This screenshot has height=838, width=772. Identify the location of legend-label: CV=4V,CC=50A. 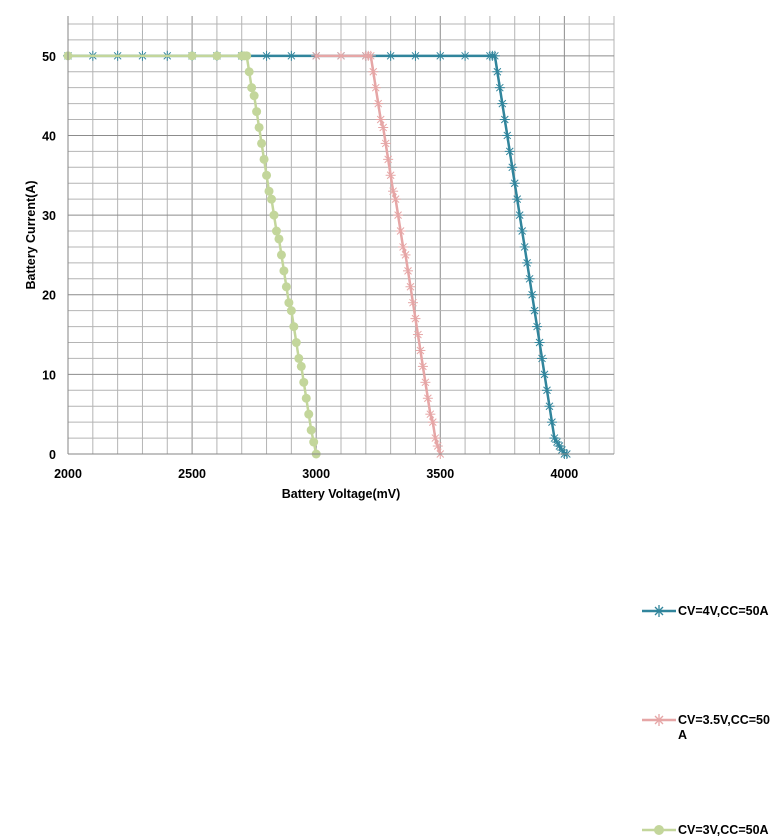
(723, 611).